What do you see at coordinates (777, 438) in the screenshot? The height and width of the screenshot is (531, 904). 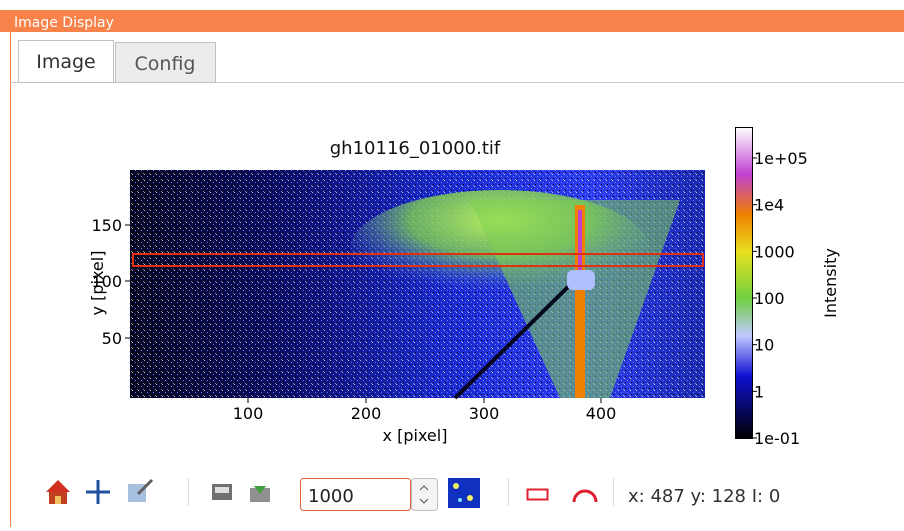 I see `colorbar-tick-label: 1e-01` at bounding box center [777, 438].